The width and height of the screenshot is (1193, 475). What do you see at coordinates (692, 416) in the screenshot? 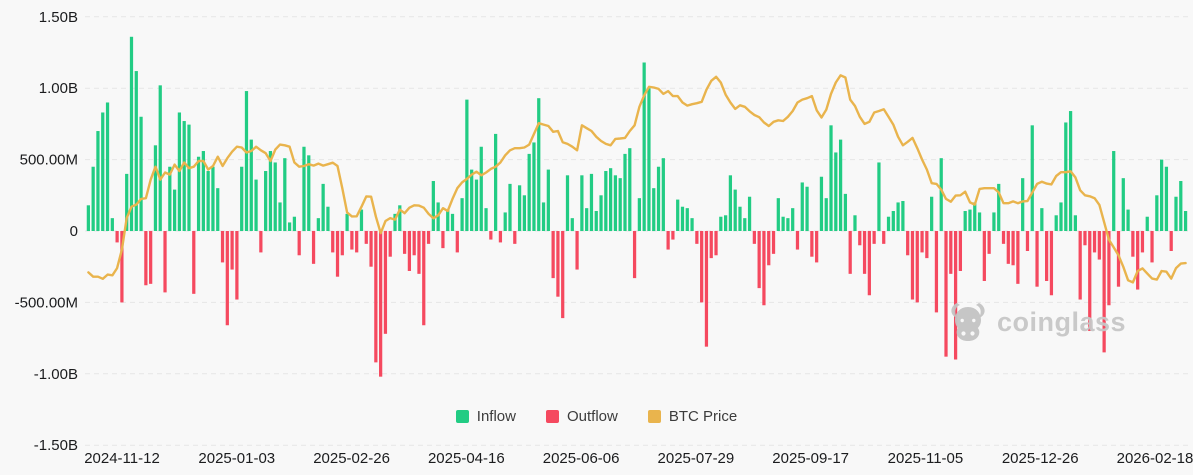
I see `legend-item-btc-price: BTC Price` at bounding box center [692, 416].